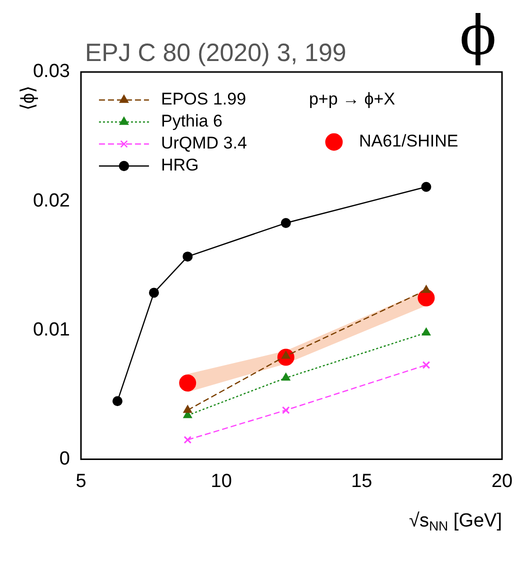 This screenshot has width=518, height=566. Describe the element at coordinates (51, 71) in the screenshot. I see `y-tick-label: 0.03` at that location.